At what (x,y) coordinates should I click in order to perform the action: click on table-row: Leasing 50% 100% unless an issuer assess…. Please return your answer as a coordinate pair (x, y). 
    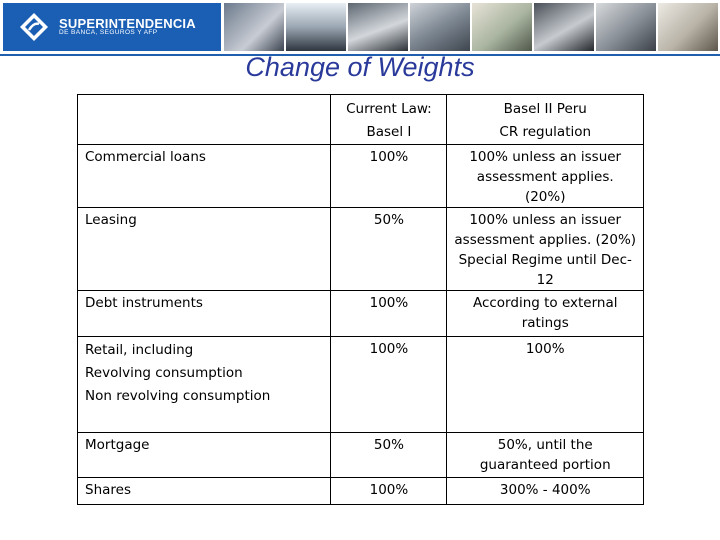
    Looking at the image, I should click on (360, 249).